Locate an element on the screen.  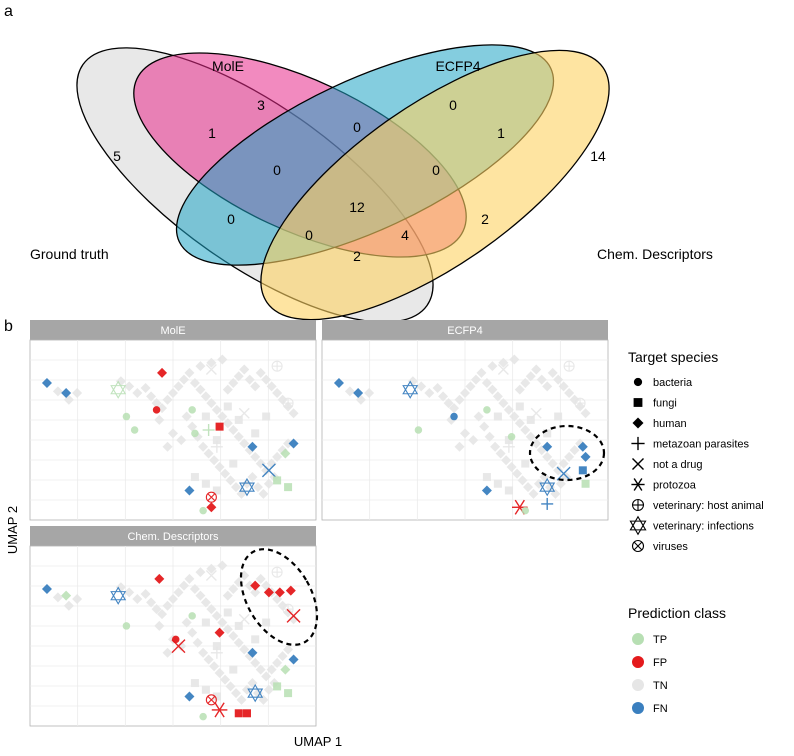
panel-letter-a: a is located at coordinates (8, 11).